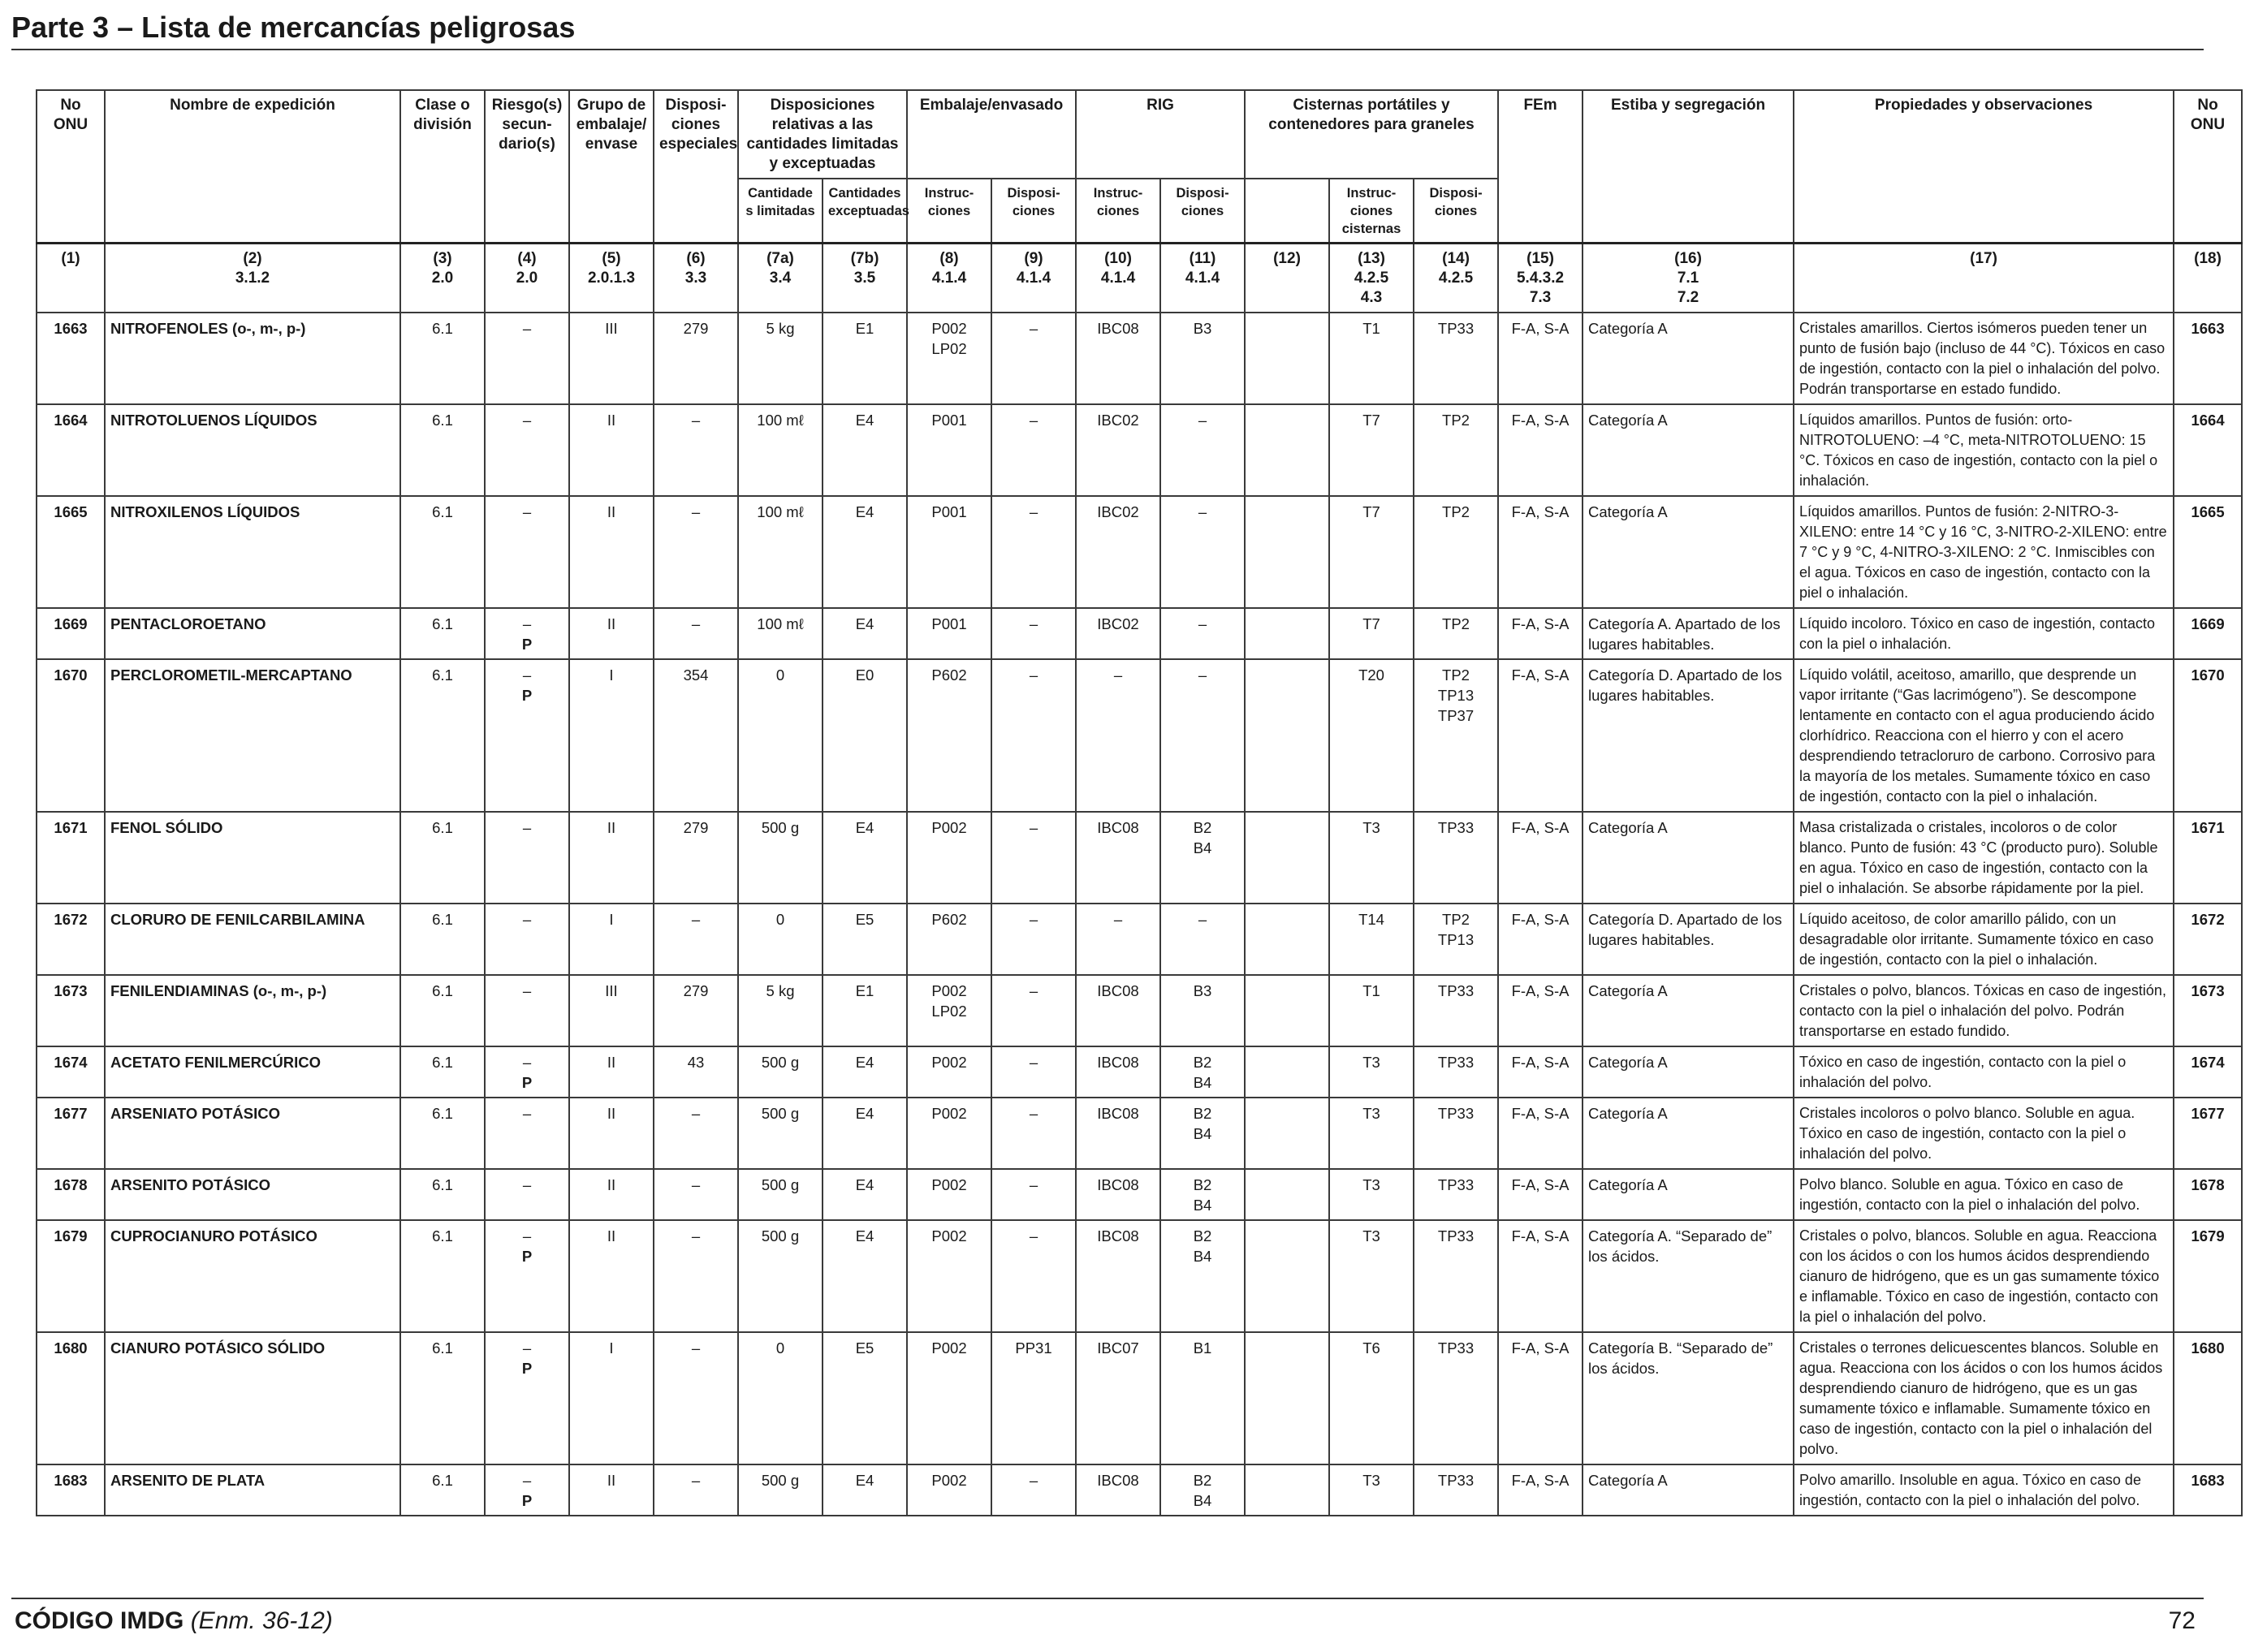 Image resolution: width=2254 pixels, height=1652 pixels. I want to click on cell-emb-instr: P002, so click(949, 1194).